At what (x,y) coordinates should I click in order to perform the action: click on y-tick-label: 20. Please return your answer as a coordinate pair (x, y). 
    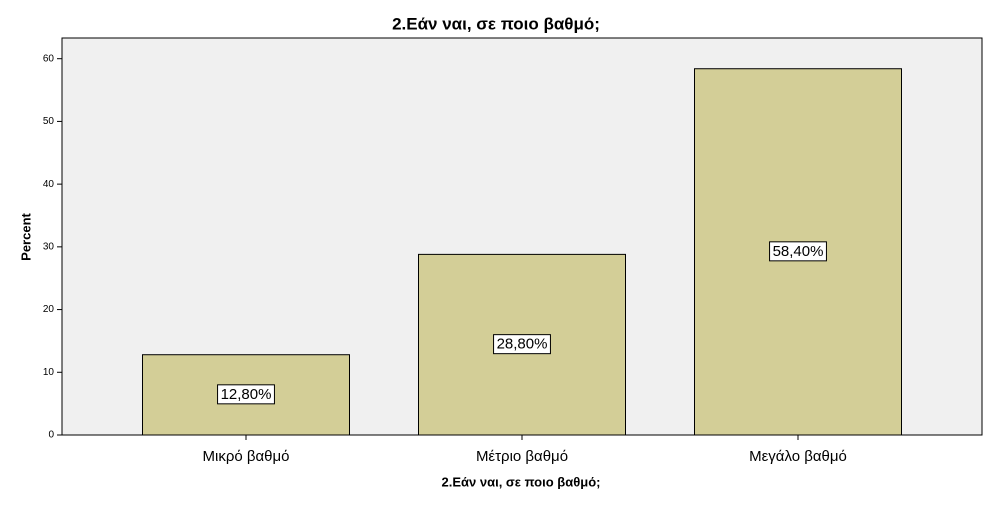
    Looking at the image, I should click on (49, 309).